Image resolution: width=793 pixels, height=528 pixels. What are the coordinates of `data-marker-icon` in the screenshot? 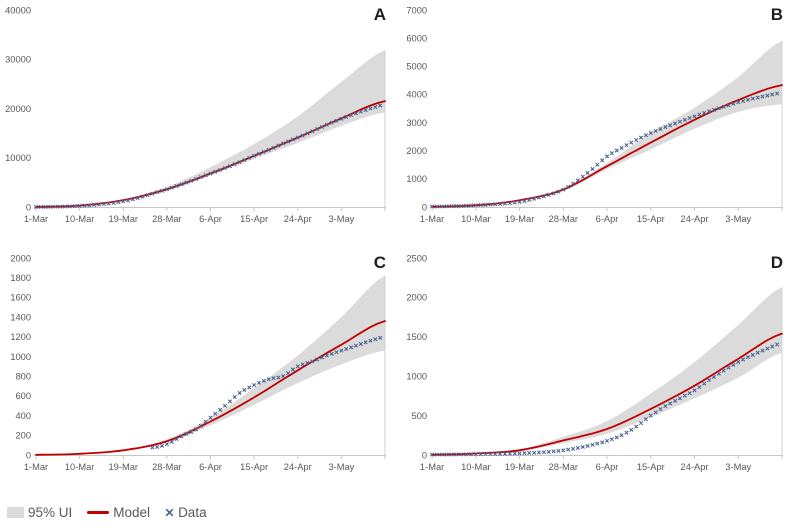 It's located at (169, 512).